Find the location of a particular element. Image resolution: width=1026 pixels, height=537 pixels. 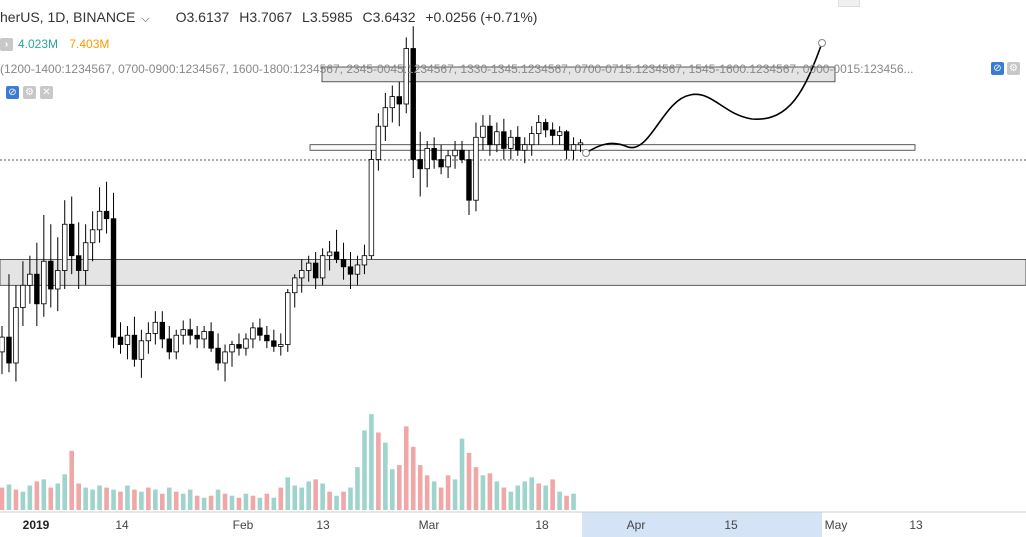

indicator-settings-icon: ⚙ is located at coordinates (29, 92).